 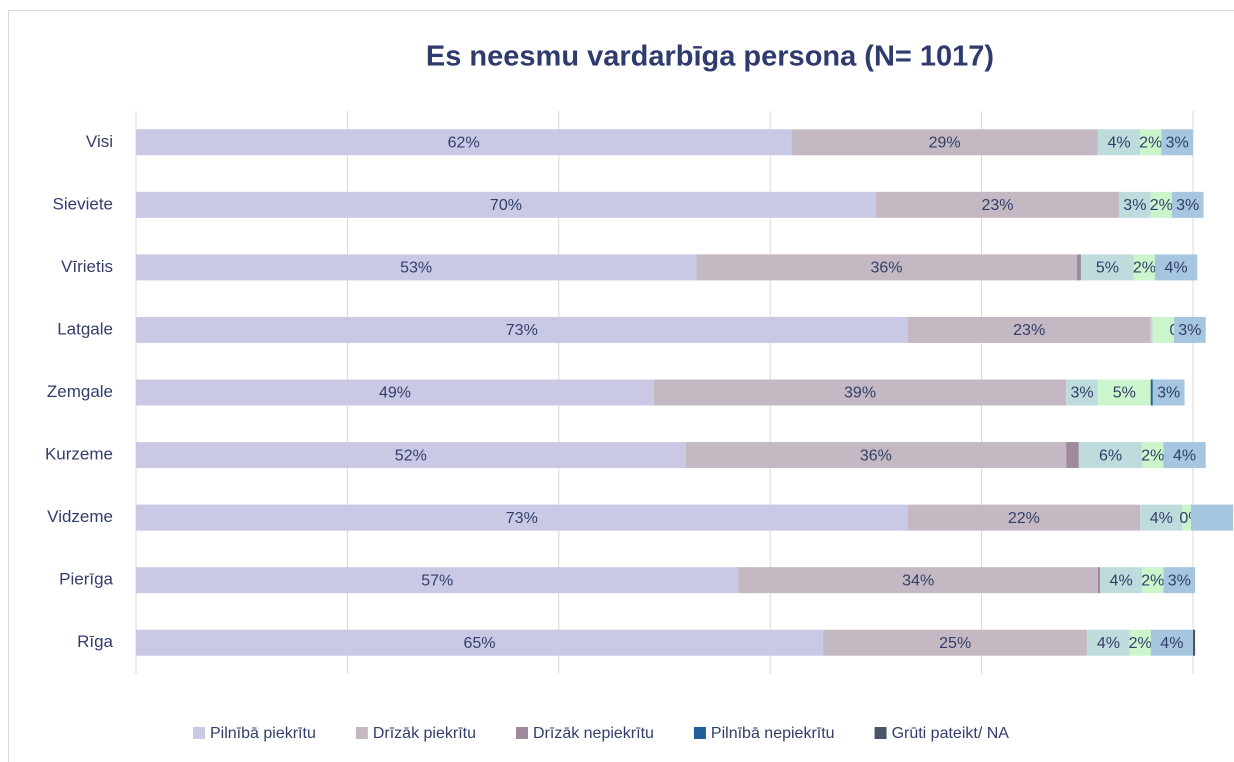 What do you see at coordinates (86, 579) in the screenshot?
I see `y-tick-label: Pierīga` at bounding box center [86, 579].